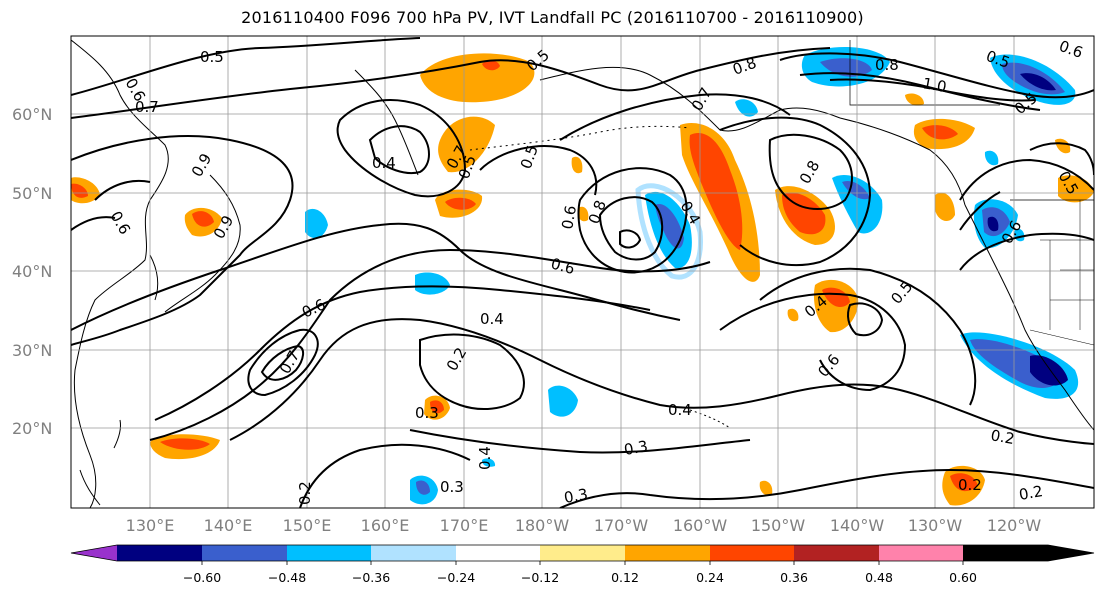  Describe the element at coordinates (991, 158) in the screenshot. I see `negative-anomaly-yukon` at that location.